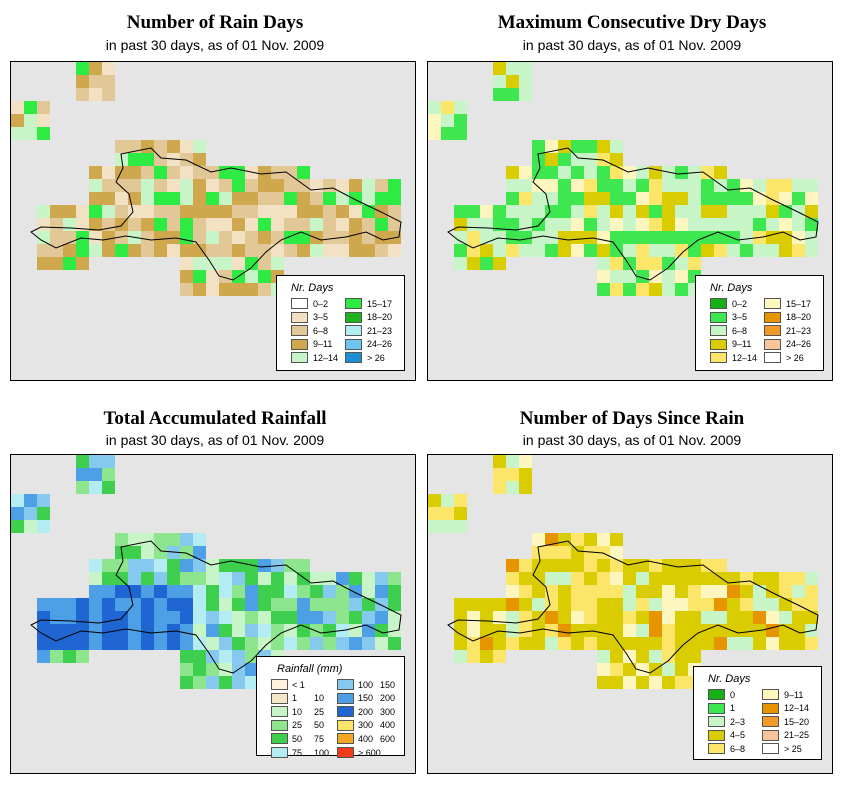 The width and height of the screenshot is (853, 793). Describe the element at coordinates (733, 358) in the screenshot. I see `legend-item: 12–14` at that location.